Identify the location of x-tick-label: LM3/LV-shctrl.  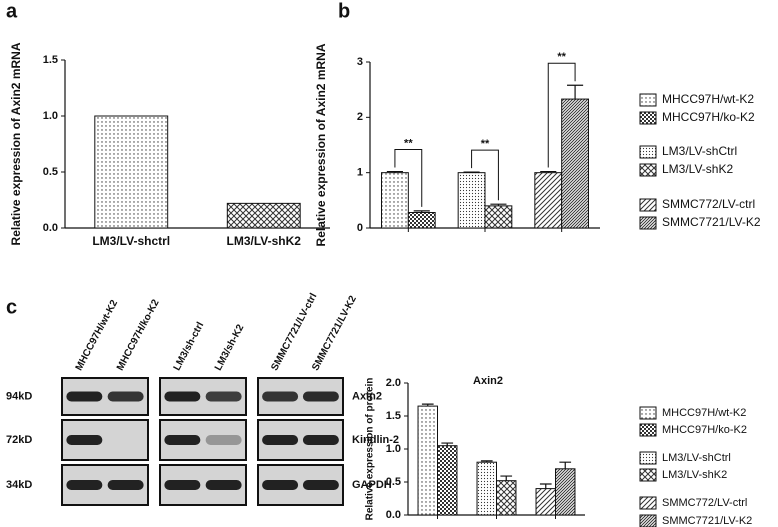
(131, 241).